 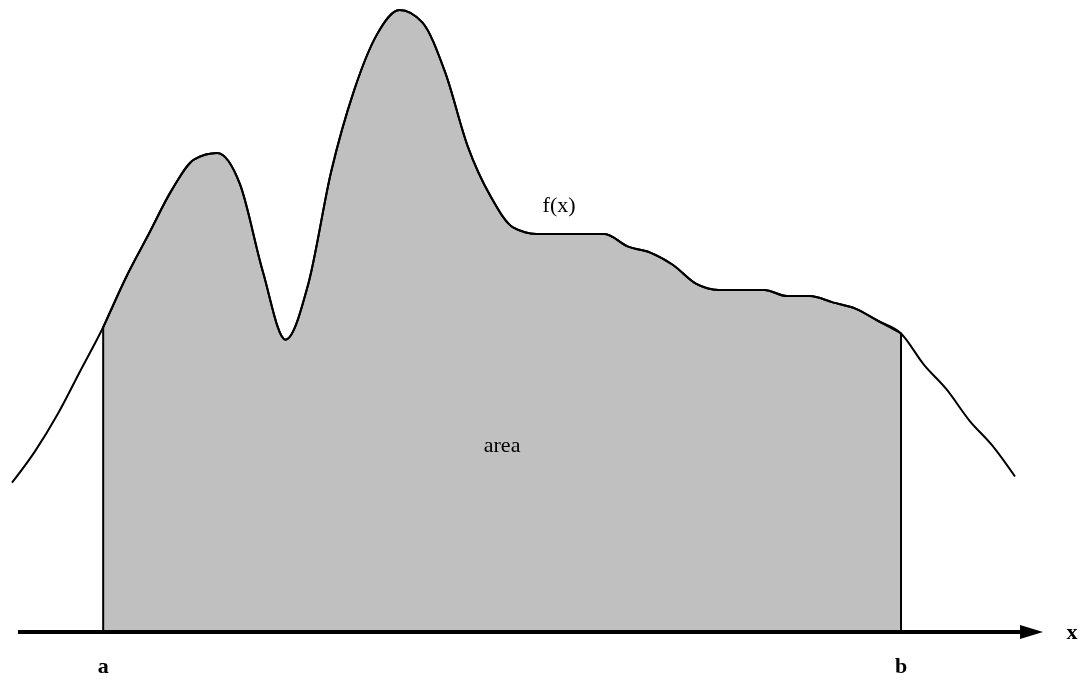 What do you see at coordinates (1072, 631) in the screenshot?
I see `x-axis-title: x` at bounding box center [1072, 631].